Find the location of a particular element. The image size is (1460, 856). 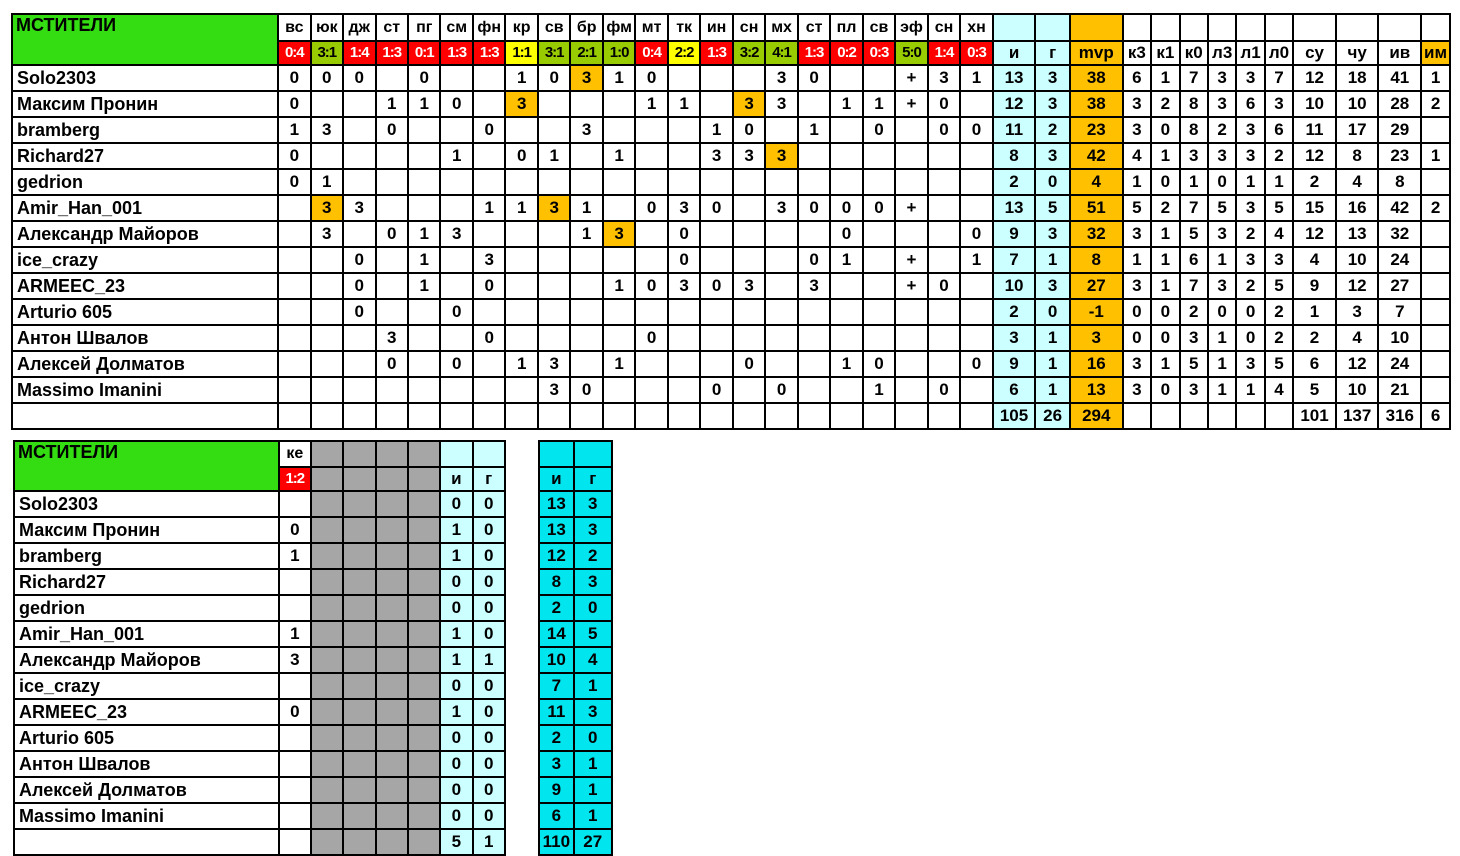

table-row: Arturio 605 0 0 2 0 -1 0 0 2 0 0 2 1 3 7 is located at coordinates (730, 312).